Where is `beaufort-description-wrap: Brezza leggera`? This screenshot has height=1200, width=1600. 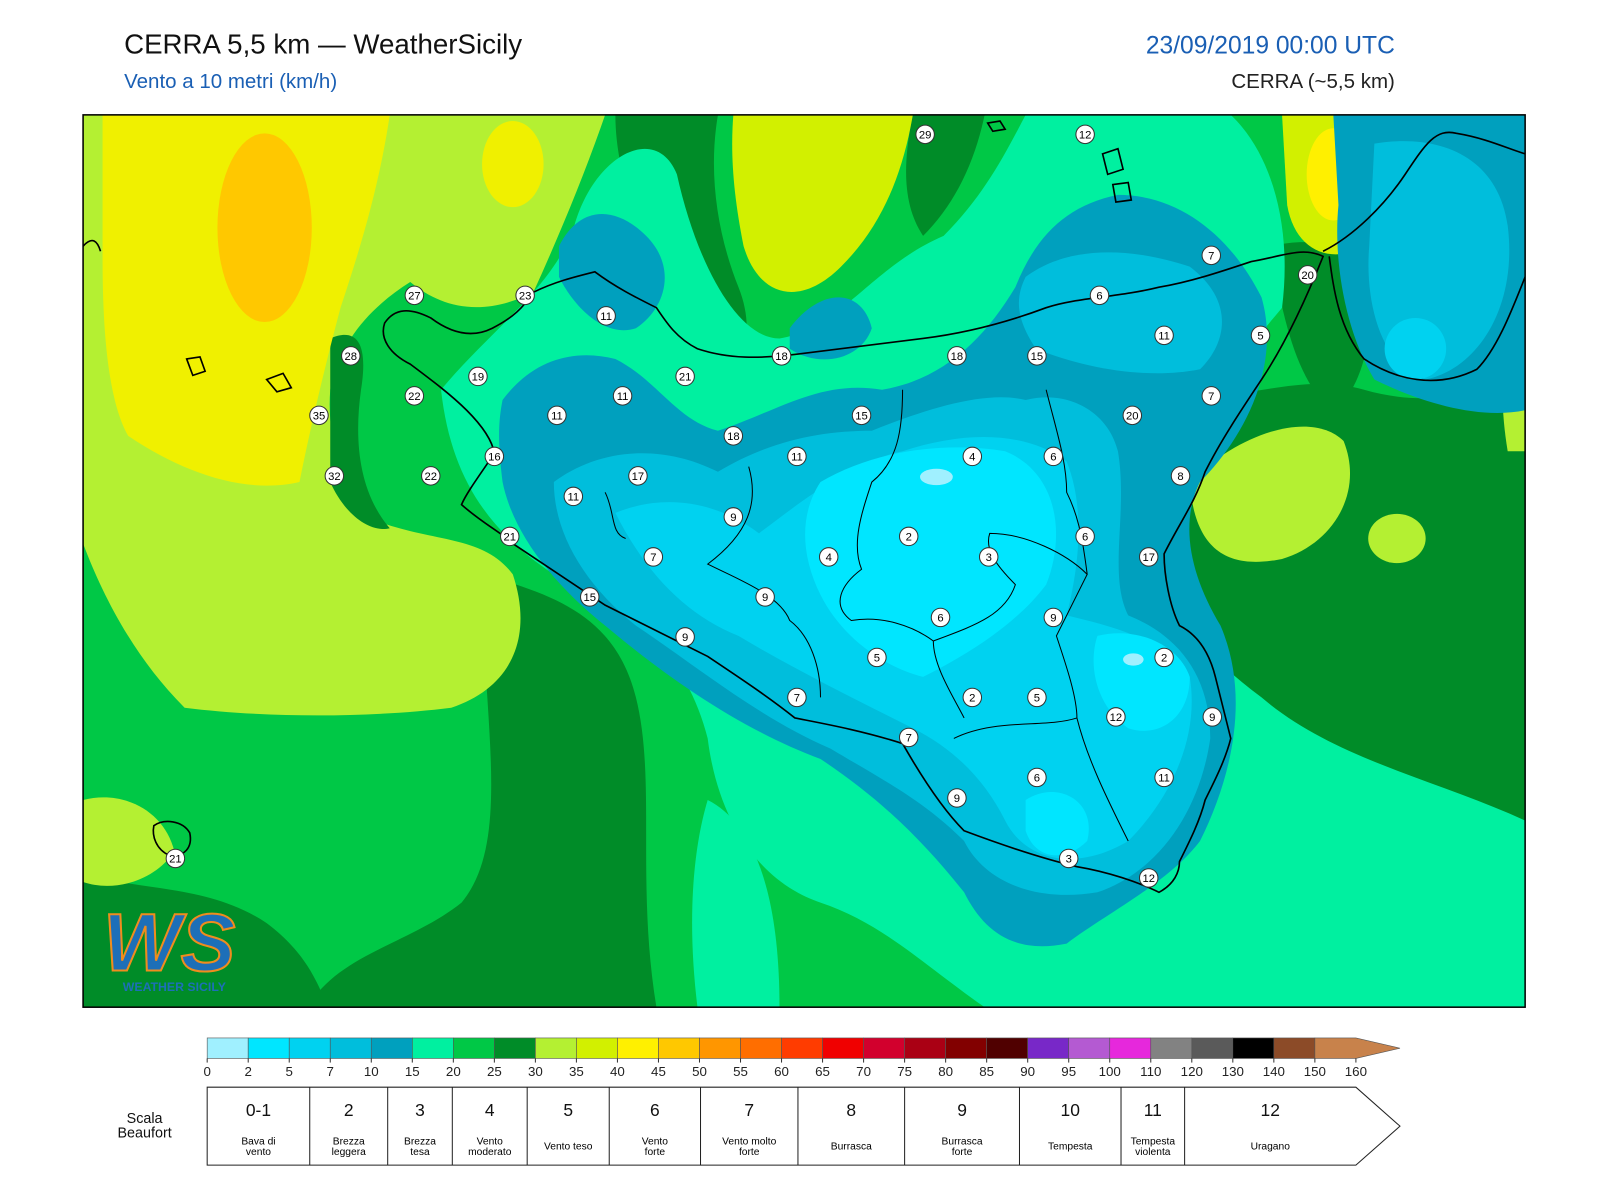
beaufort-description-wrap: Brezza leggera is located at coordinates (349, 1147).